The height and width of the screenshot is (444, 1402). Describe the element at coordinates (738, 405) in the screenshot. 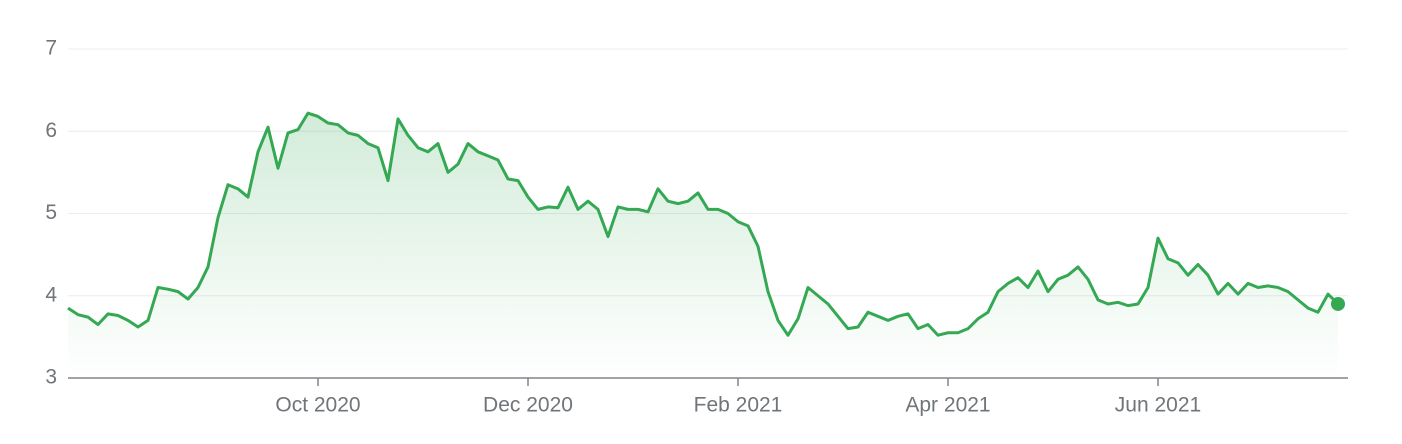

I see `x-tick-label: Feb 2021` at that location.